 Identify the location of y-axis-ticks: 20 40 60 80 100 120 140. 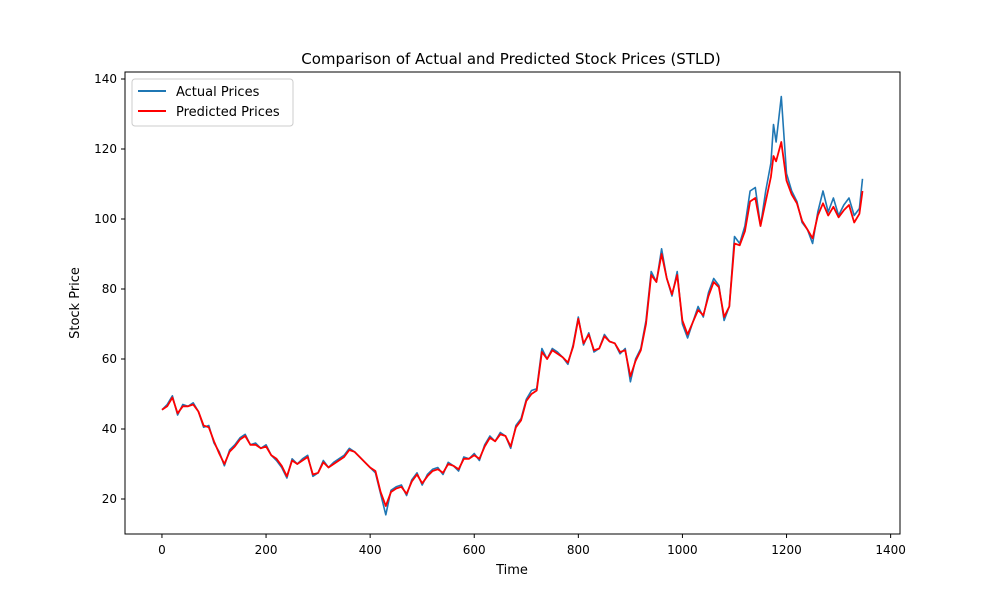
(109, 289).